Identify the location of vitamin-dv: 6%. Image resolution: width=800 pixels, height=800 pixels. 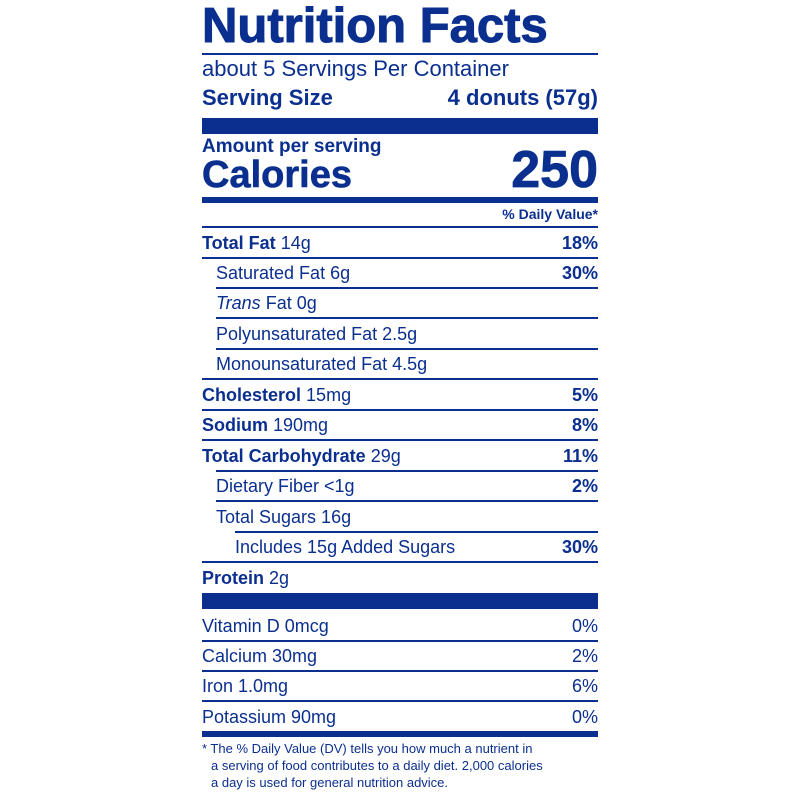
(584, 686).